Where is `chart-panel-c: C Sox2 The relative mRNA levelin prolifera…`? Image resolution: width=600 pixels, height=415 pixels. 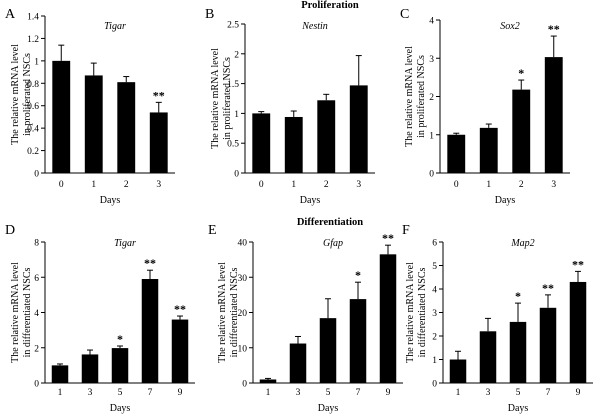 chart-panel-c: C Sox2 The relative mRNA levelin prolifera… is located at coordinates (485, 106).